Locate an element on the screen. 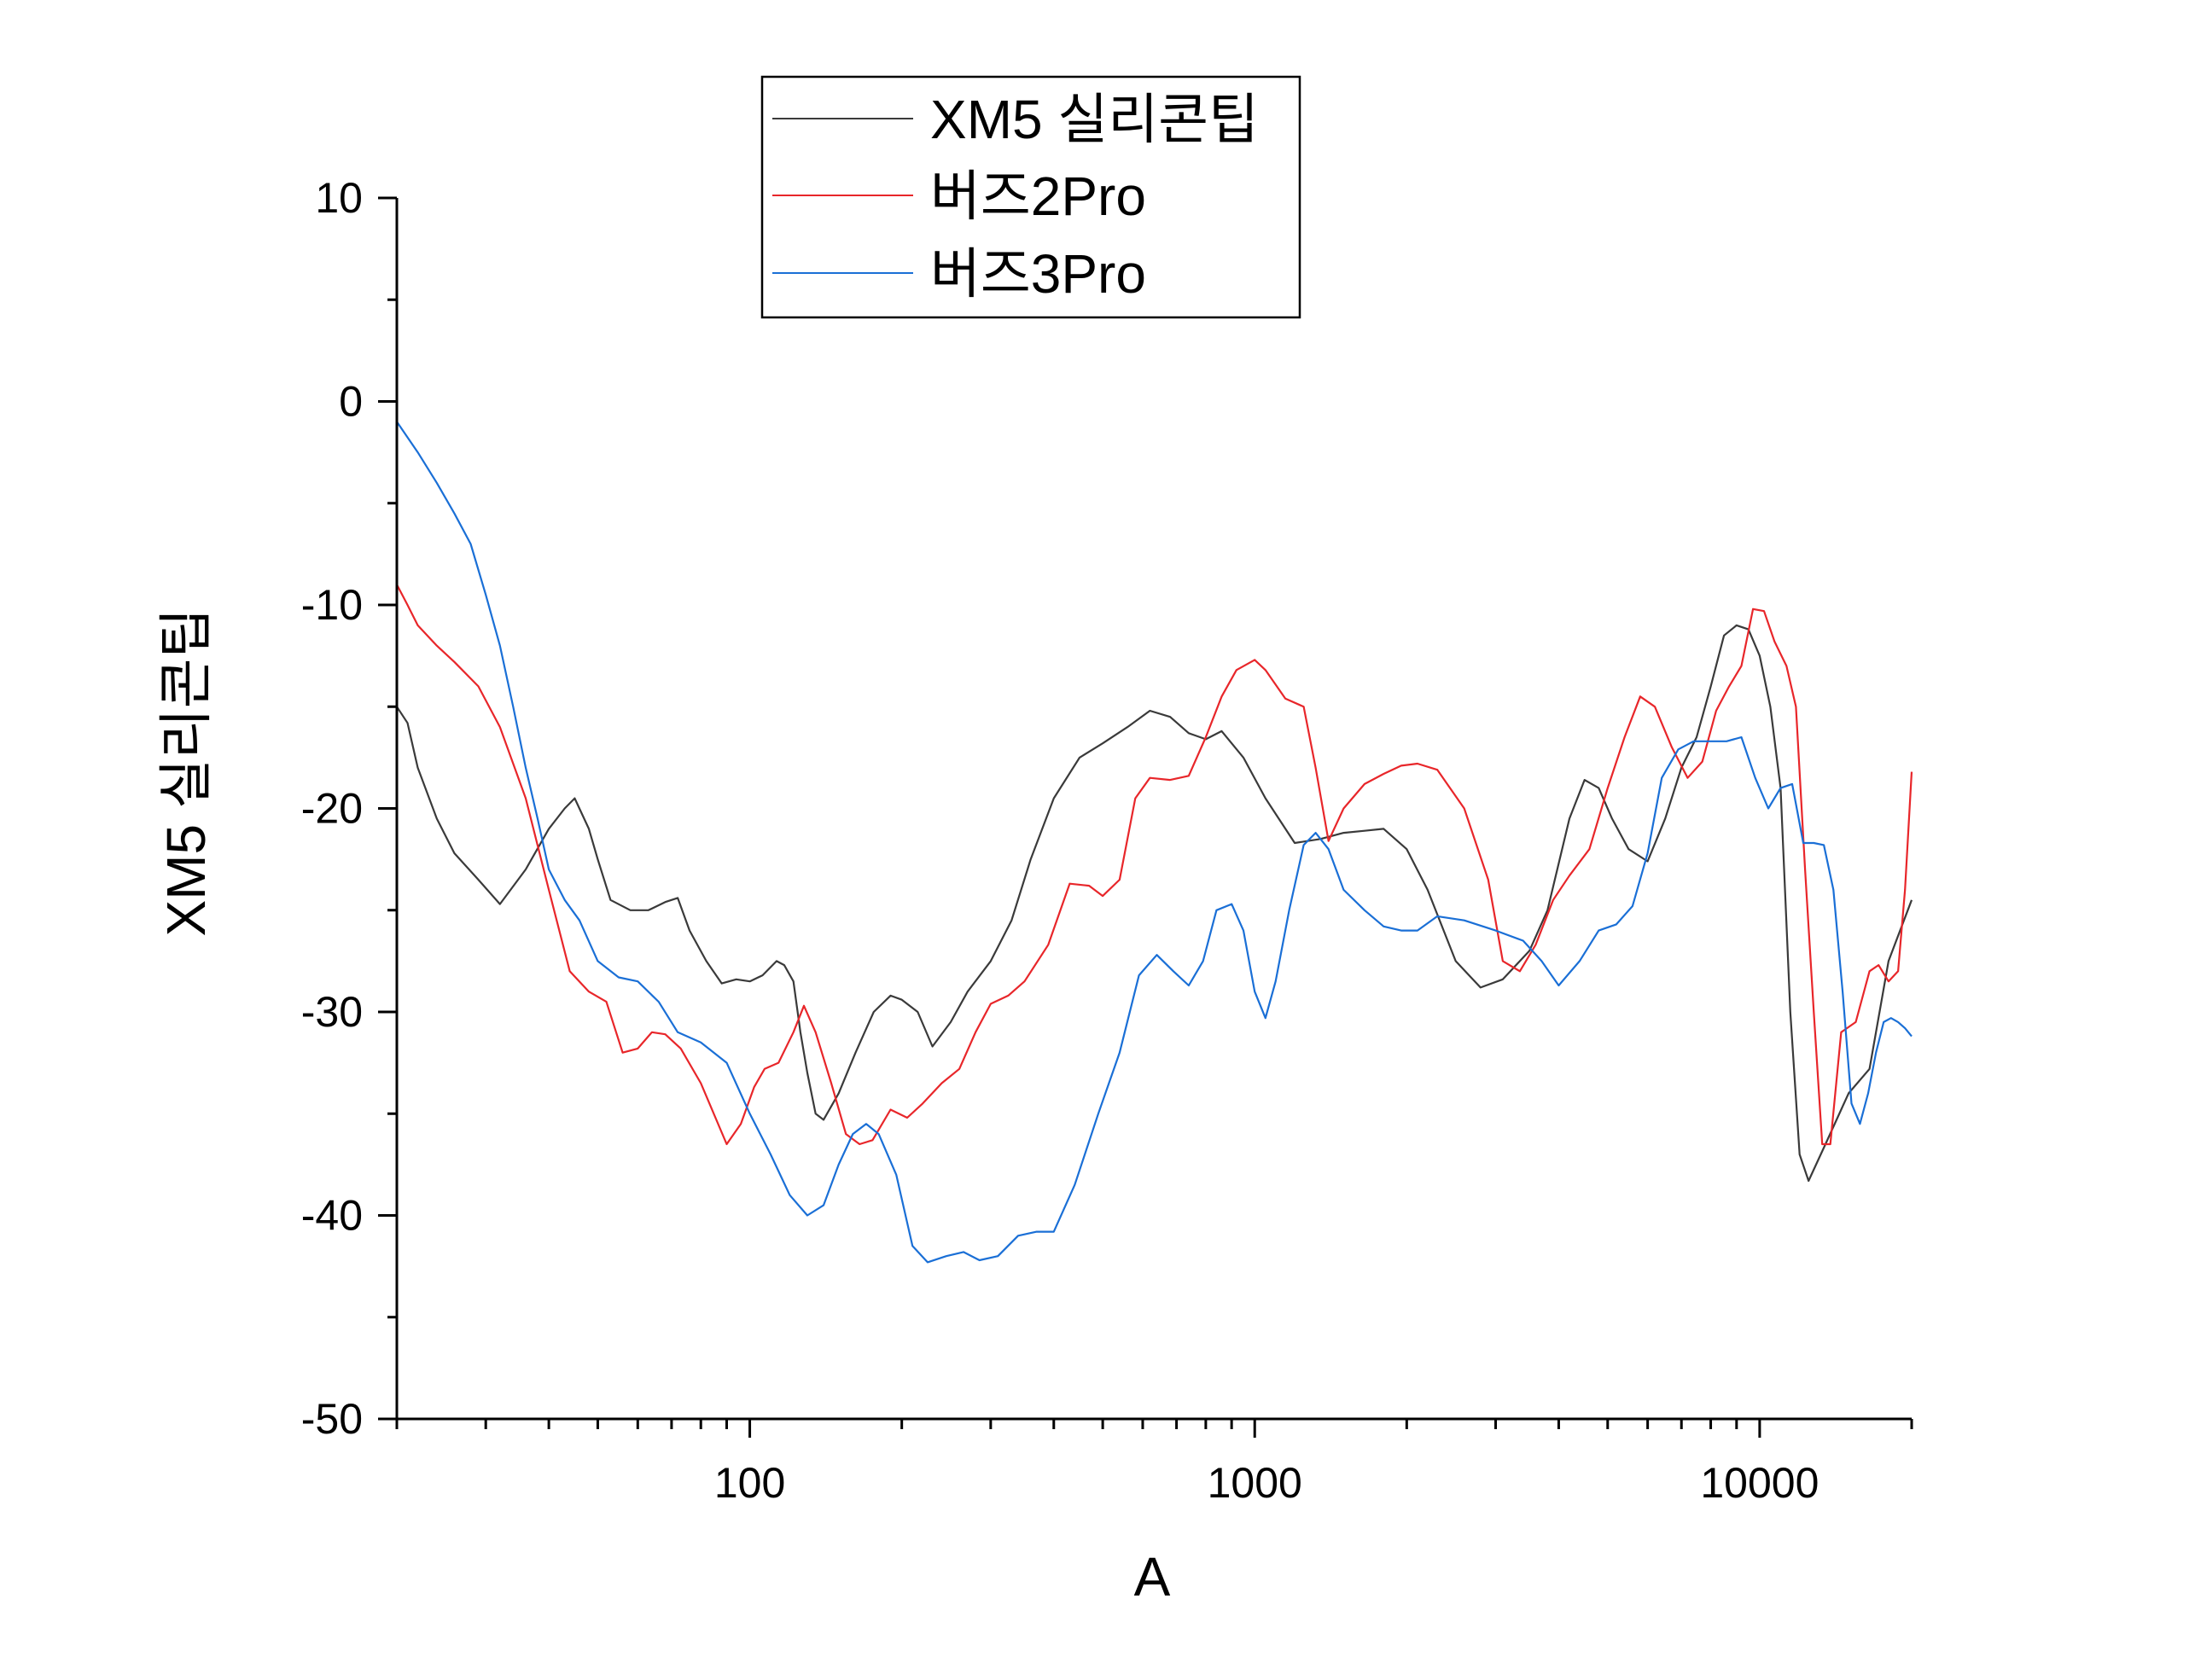 The image size is (2195, 1680). legend: XM5 실리콘팁 버즈2Pro 버즈3Pro is located at coordinates (1030, 197).